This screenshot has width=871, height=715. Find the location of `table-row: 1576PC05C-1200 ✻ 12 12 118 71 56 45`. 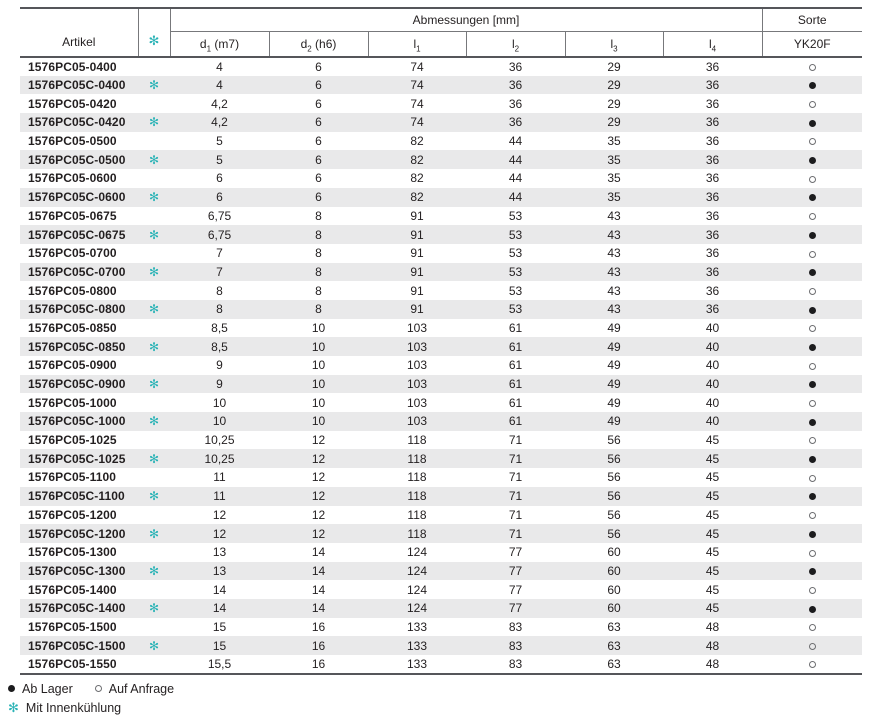

table-row: 1576PC05C-1200 ✻ 12 12 118 71 56 45 is located at coordinates (441, 533).